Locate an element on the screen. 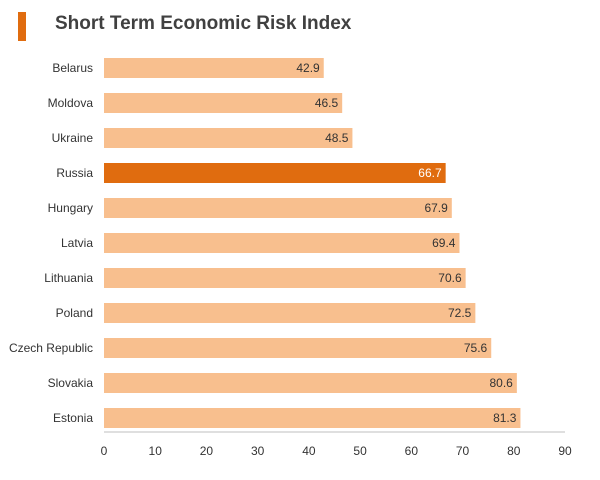 The height and width of the screenshot is (480, 600). bar-lithuania is located at coordinates (285, 278).